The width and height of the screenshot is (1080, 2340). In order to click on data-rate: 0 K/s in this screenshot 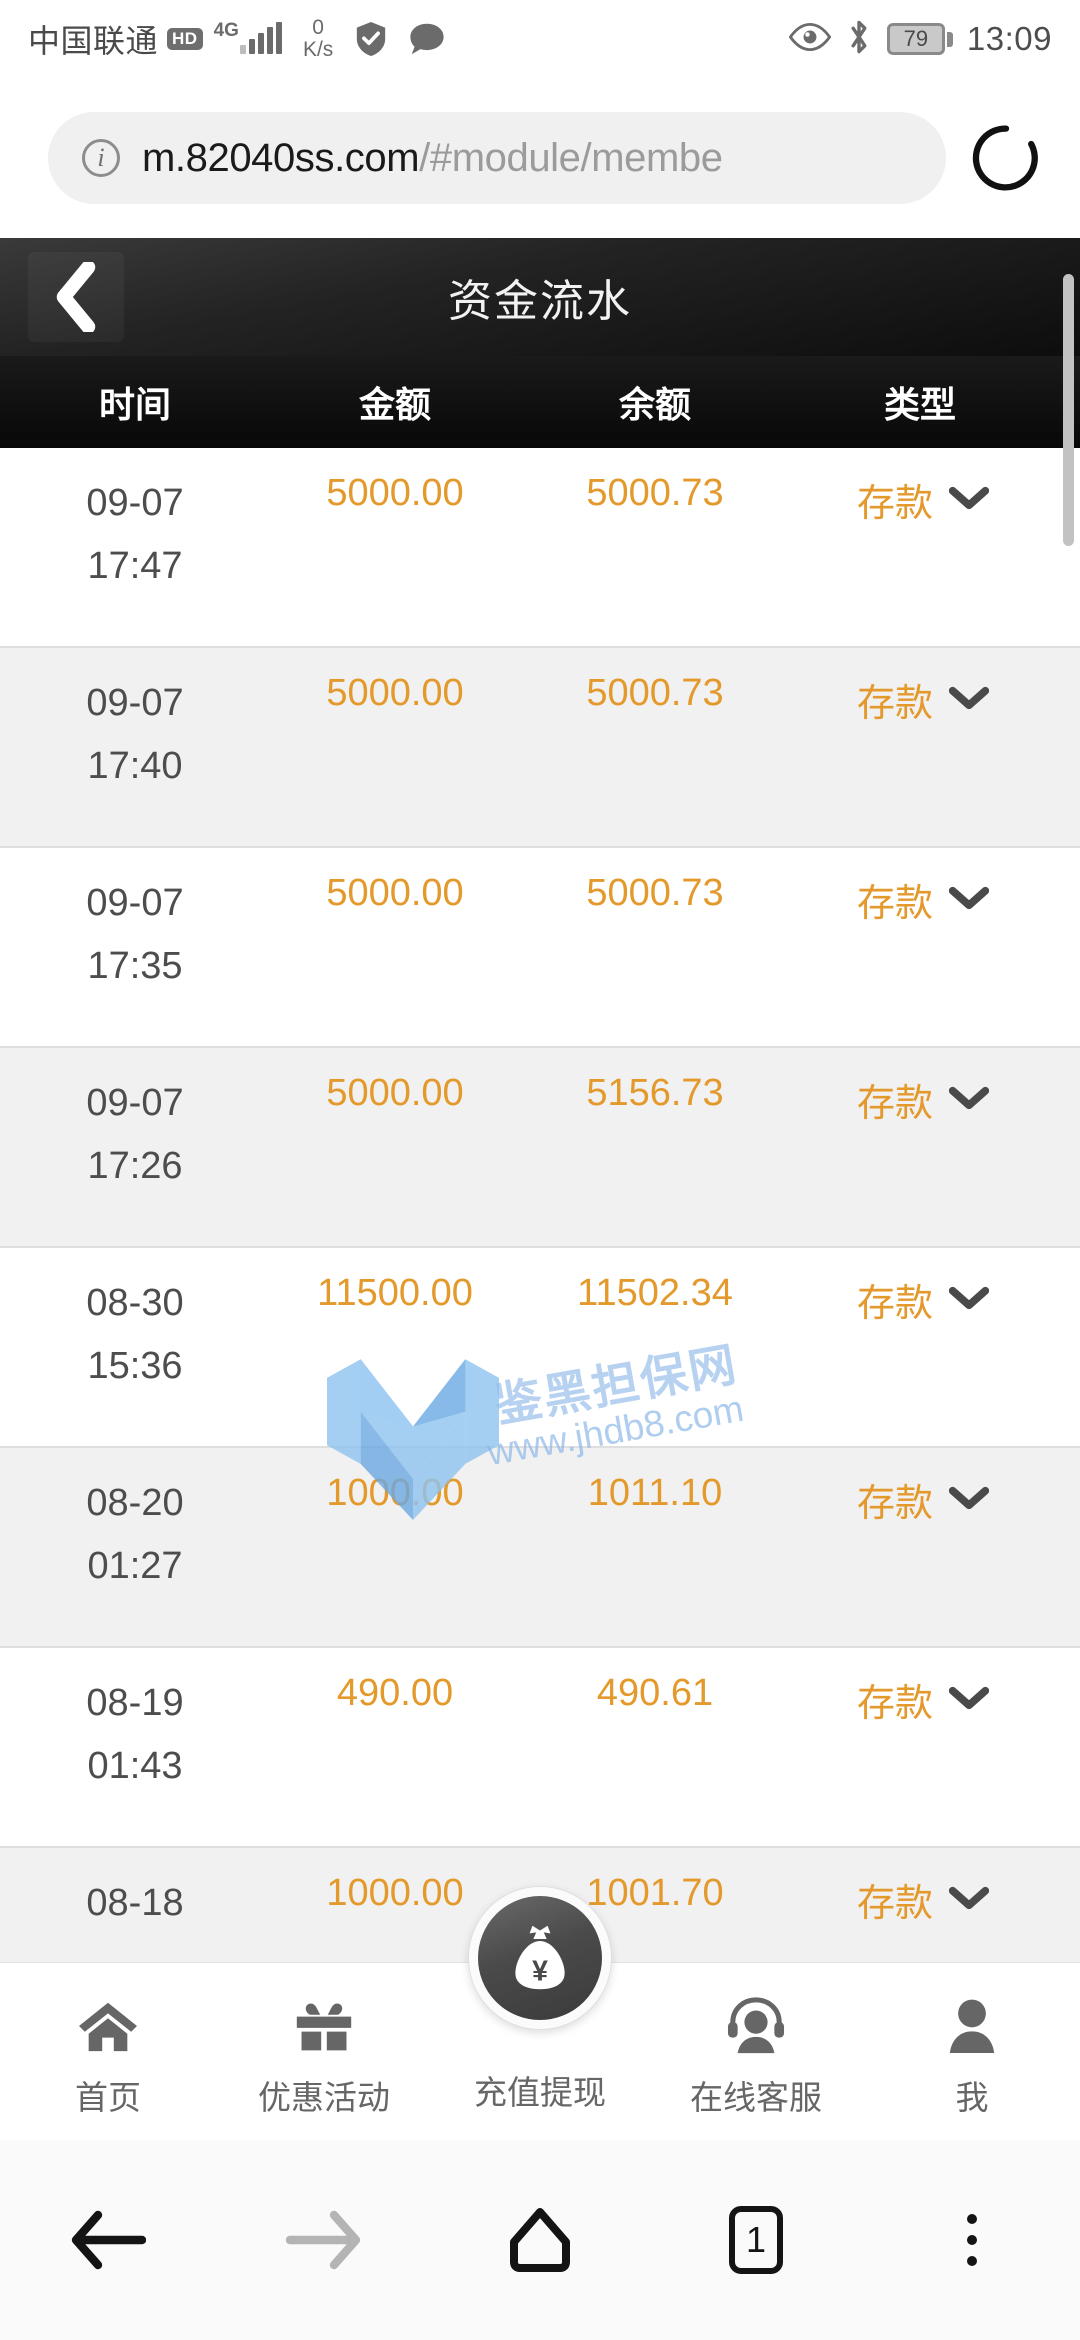, I will do `click(318, 38)`.